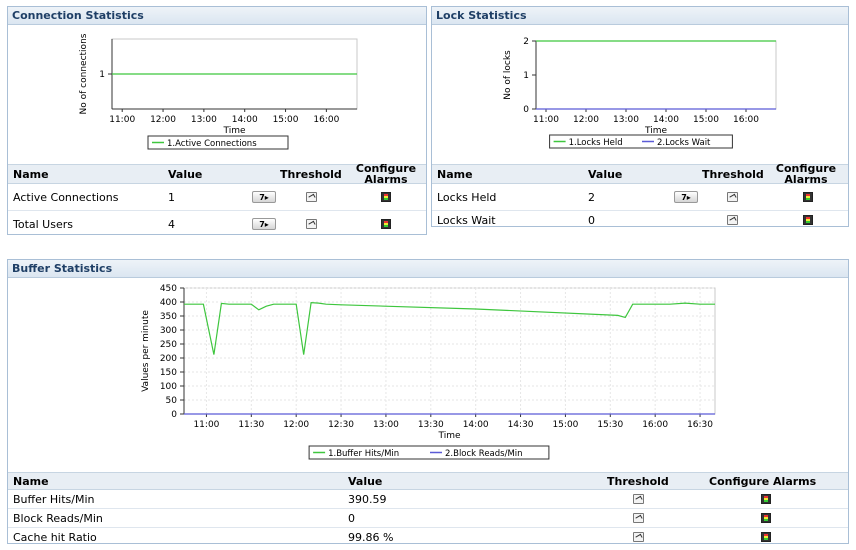  I want to click on row-value: 390.59, so click(367, 499).